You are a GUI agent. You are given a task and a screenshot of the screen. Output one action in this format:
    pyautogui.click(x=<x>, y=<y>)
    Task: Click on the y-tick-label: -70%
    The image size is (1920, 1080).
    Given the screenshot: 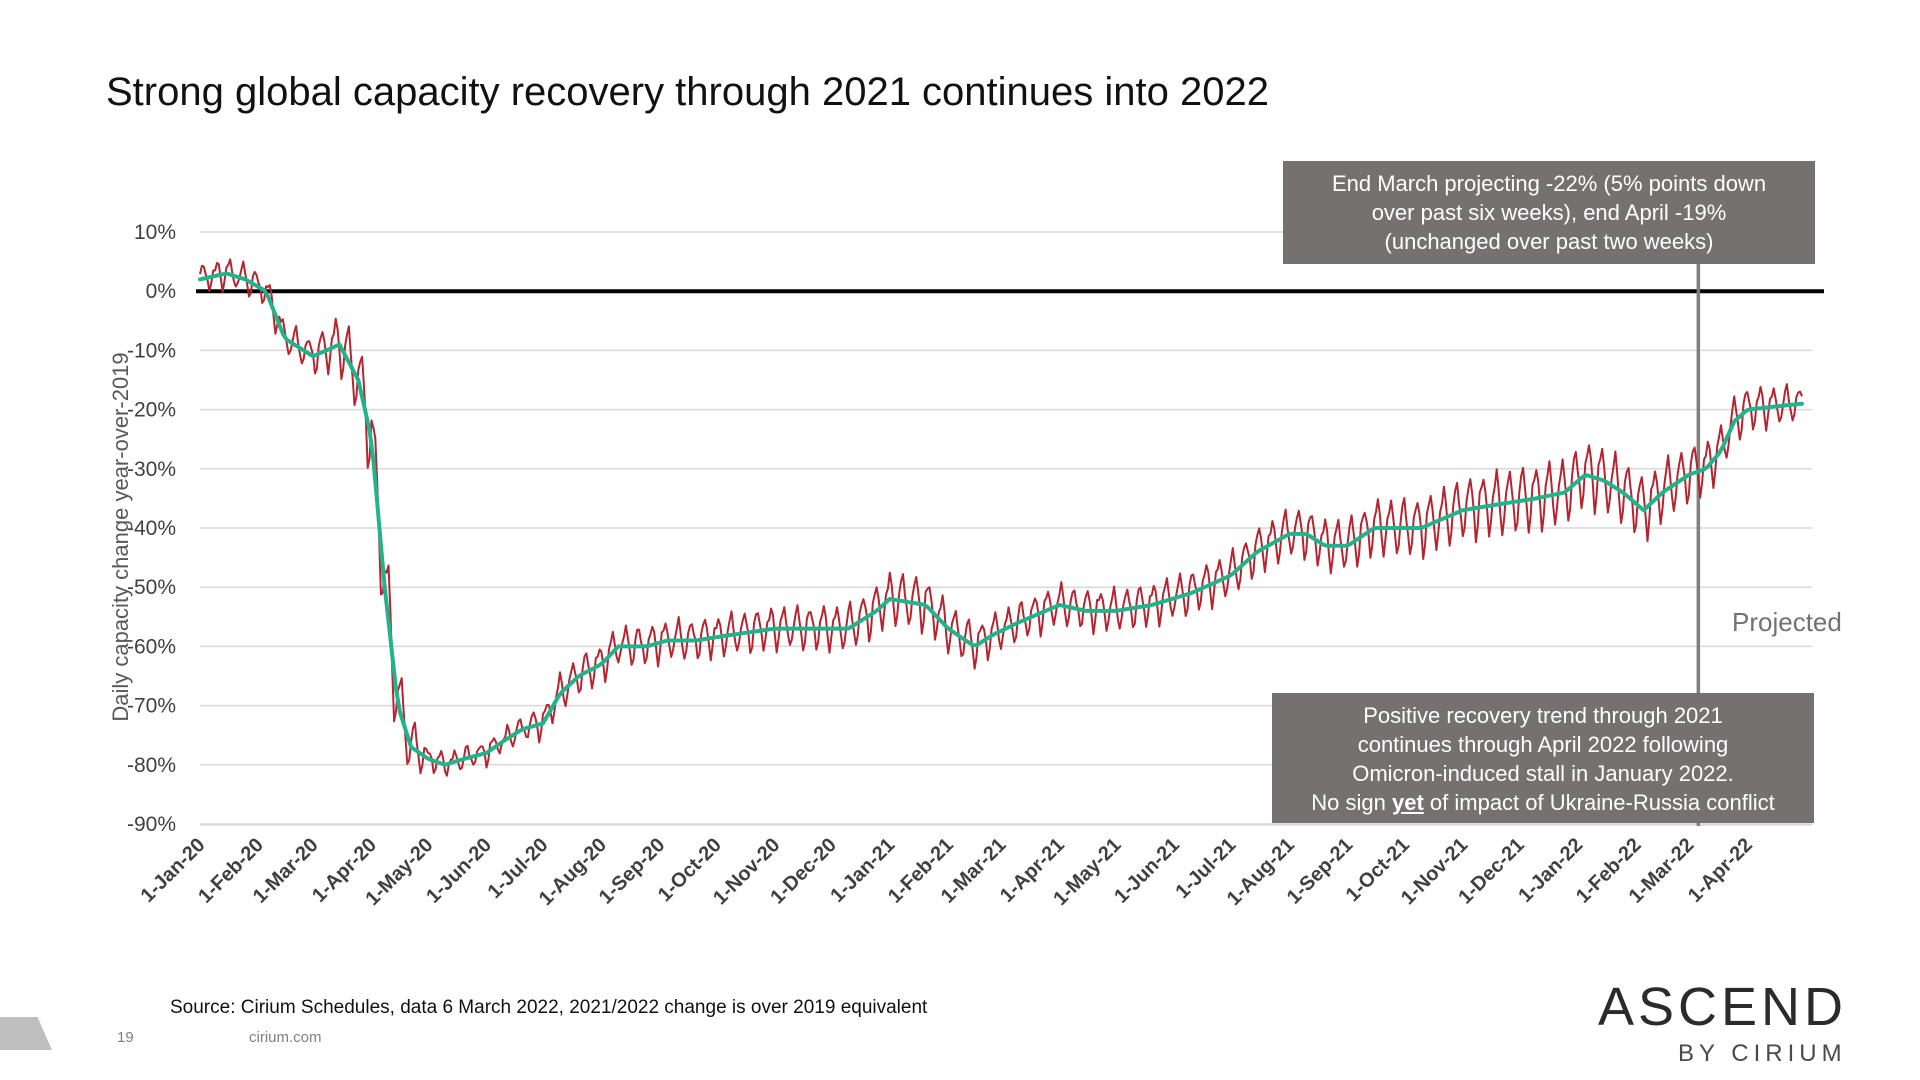 What is the action you would take?
    pyautogui.click(x=151, y=706)
    